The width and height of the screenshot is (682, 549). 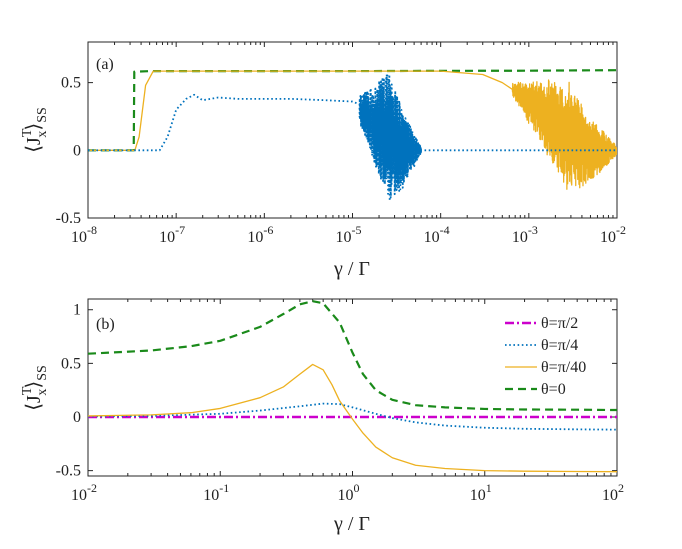 I want to click on xtick-label: 10⁻³, so click(x=525, y=234).